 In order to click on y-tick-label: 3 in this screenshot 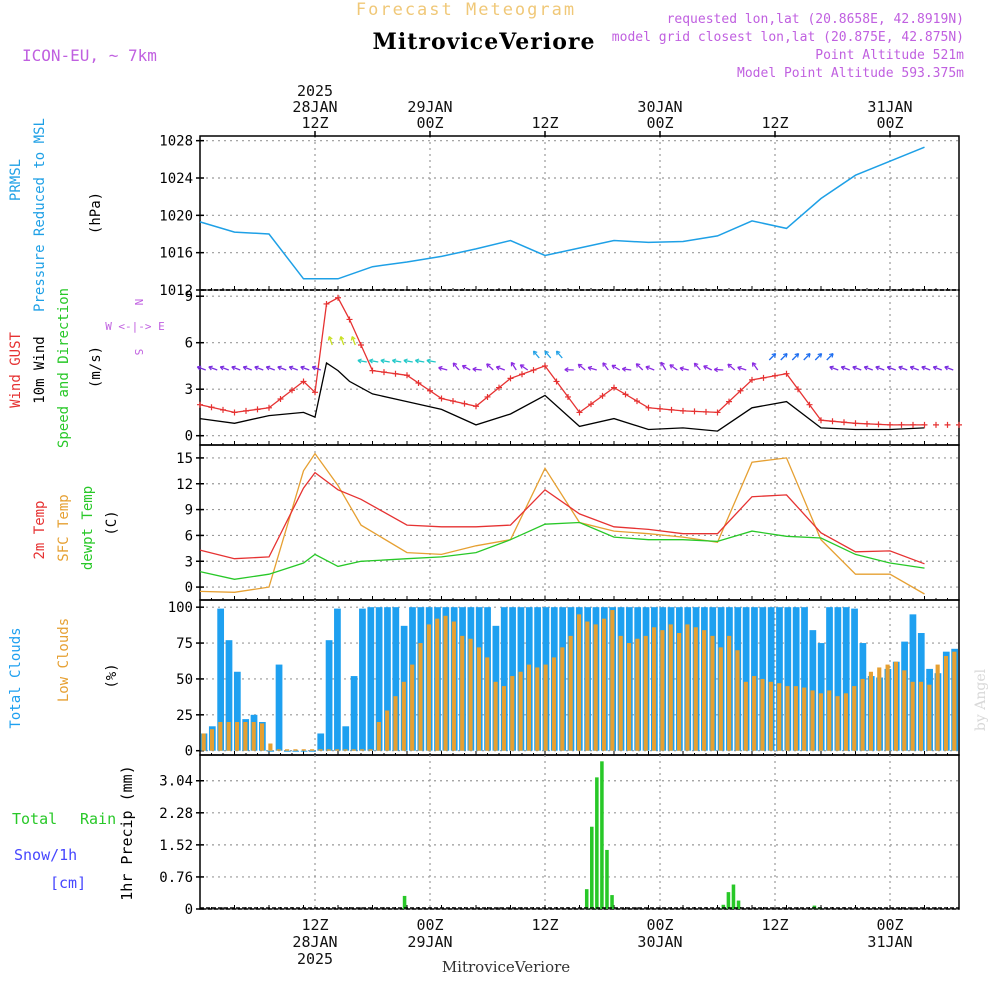, I will do `click(189, 390)`.